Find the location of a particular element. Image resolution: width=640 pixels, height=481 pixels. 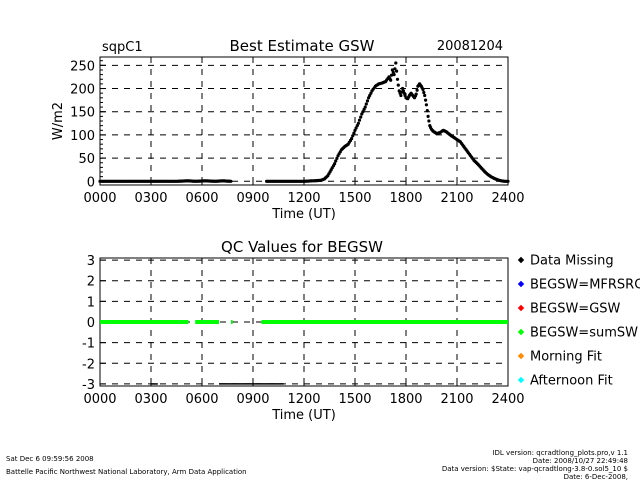

legend-label: BEGSW=MFRSRG is located at coordinates (585, 285).